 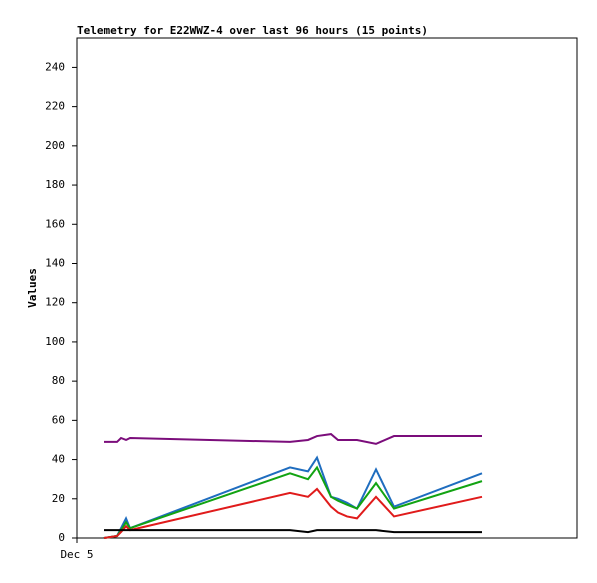 I want to click on y-tick-label: 140, so click(x=55, y=262).